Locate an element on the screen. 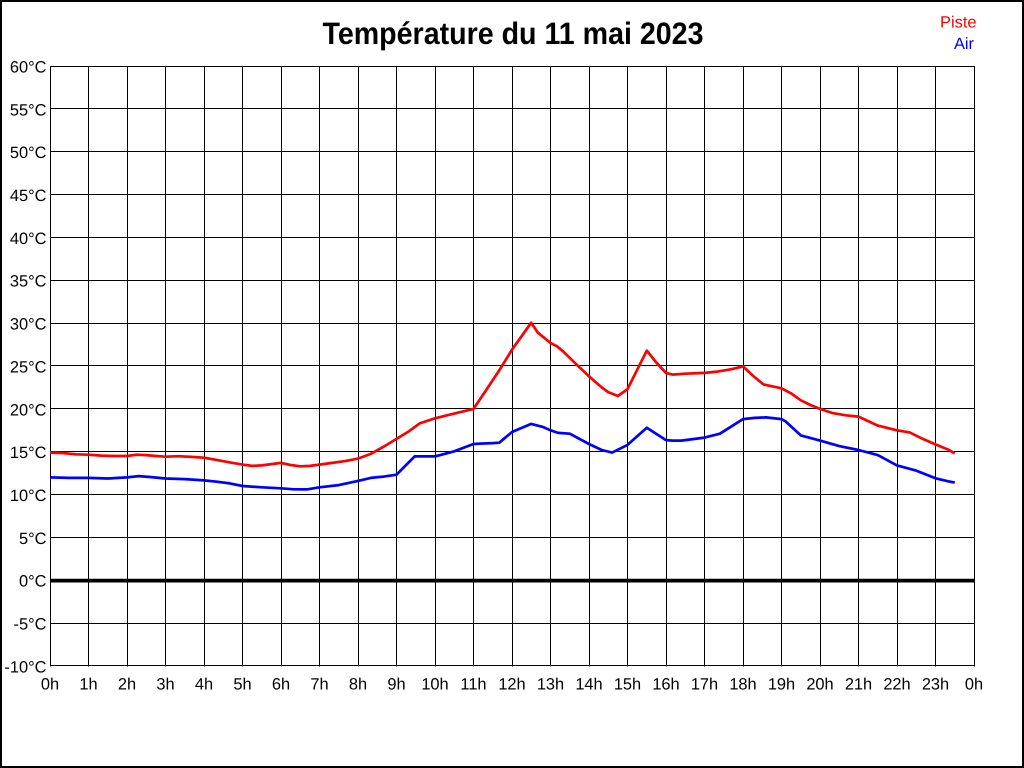 This screenshot has width=1024, height=768. svg-text: 13h is located at coordinates (550, 685).